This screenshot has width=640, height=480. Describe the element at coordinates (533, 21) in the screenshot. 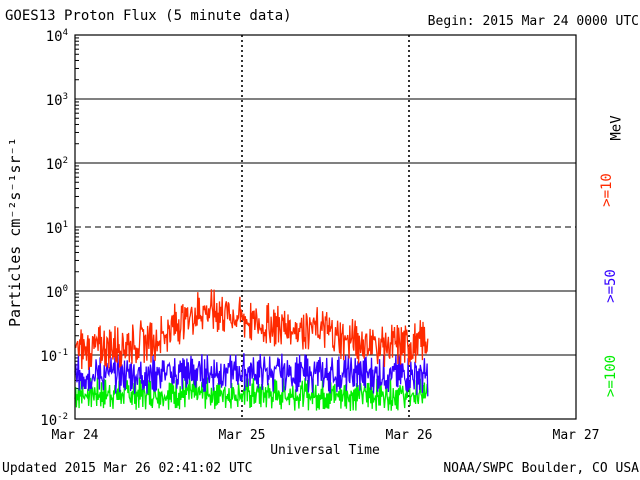

I see `begin-timestamp: Begin: 2015 Mar 24 0000 UTC` at that location.